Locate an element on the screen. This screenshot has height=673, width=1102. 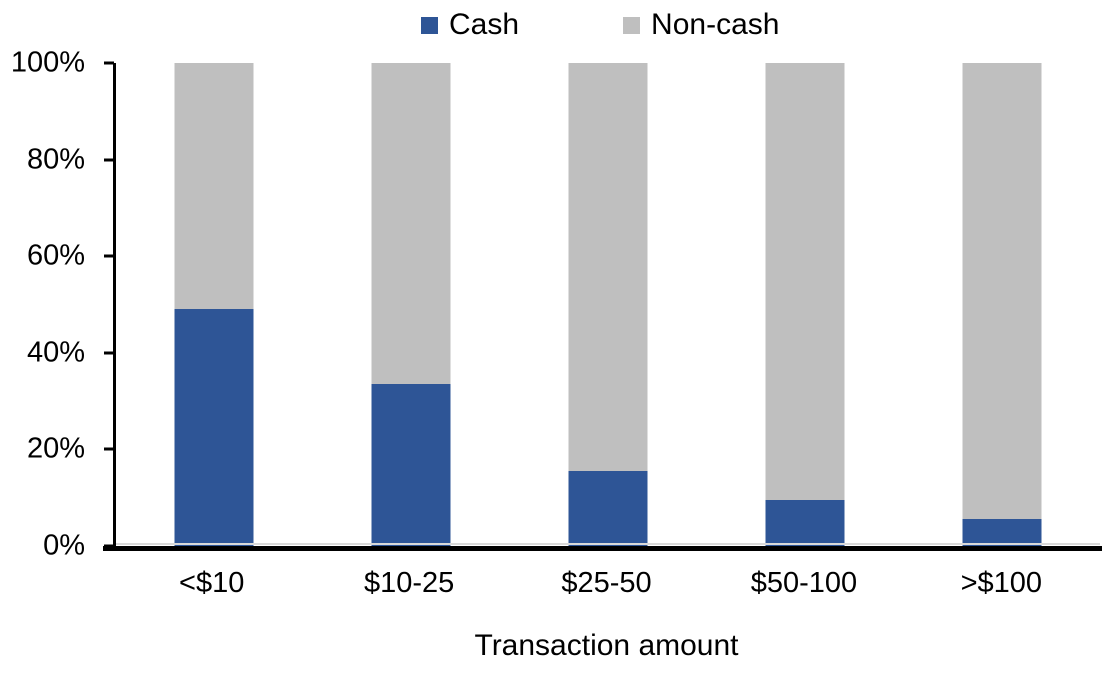
y-axis-tick-label: 40% is located at coordinates (55, 352).